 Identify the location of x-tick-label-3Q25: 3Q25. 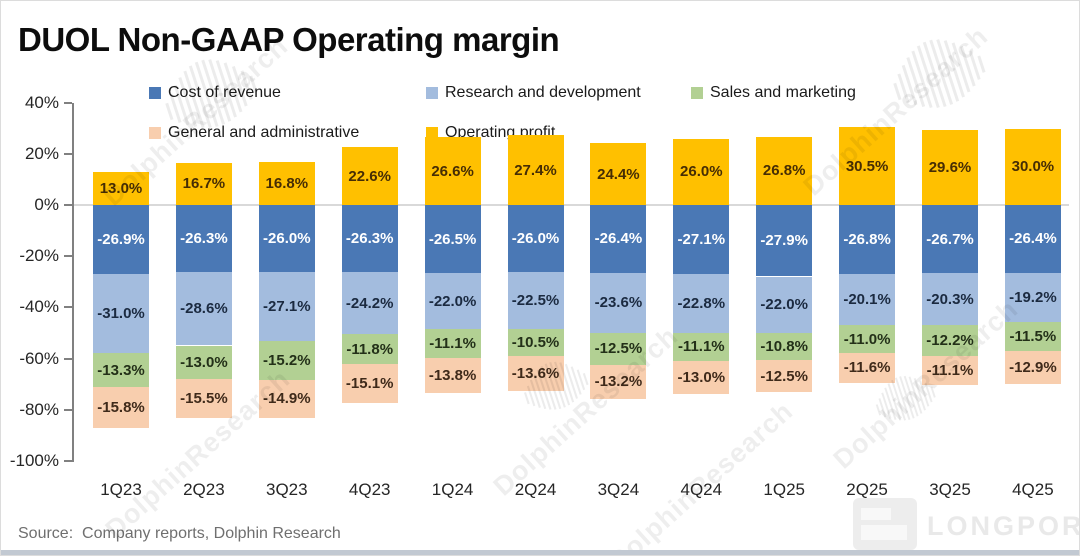
(950, 489).